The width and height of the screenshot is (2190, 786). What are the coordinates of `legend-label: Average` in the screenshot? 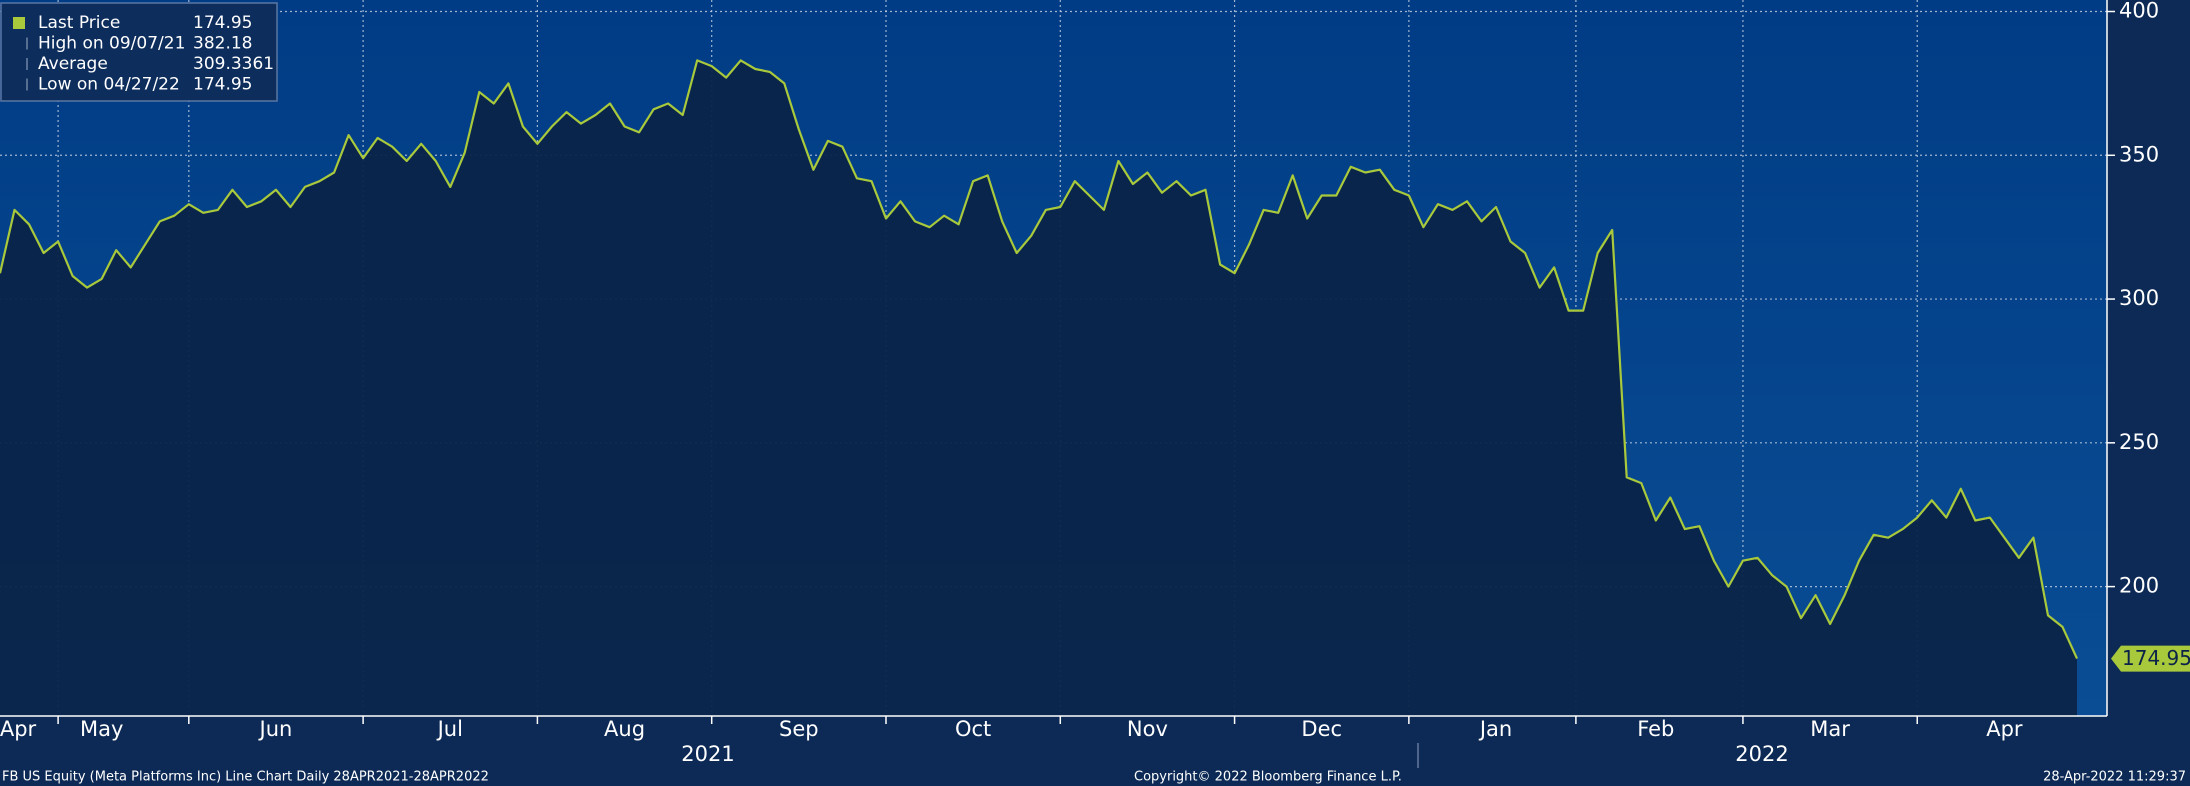 It's located at (73, 64).